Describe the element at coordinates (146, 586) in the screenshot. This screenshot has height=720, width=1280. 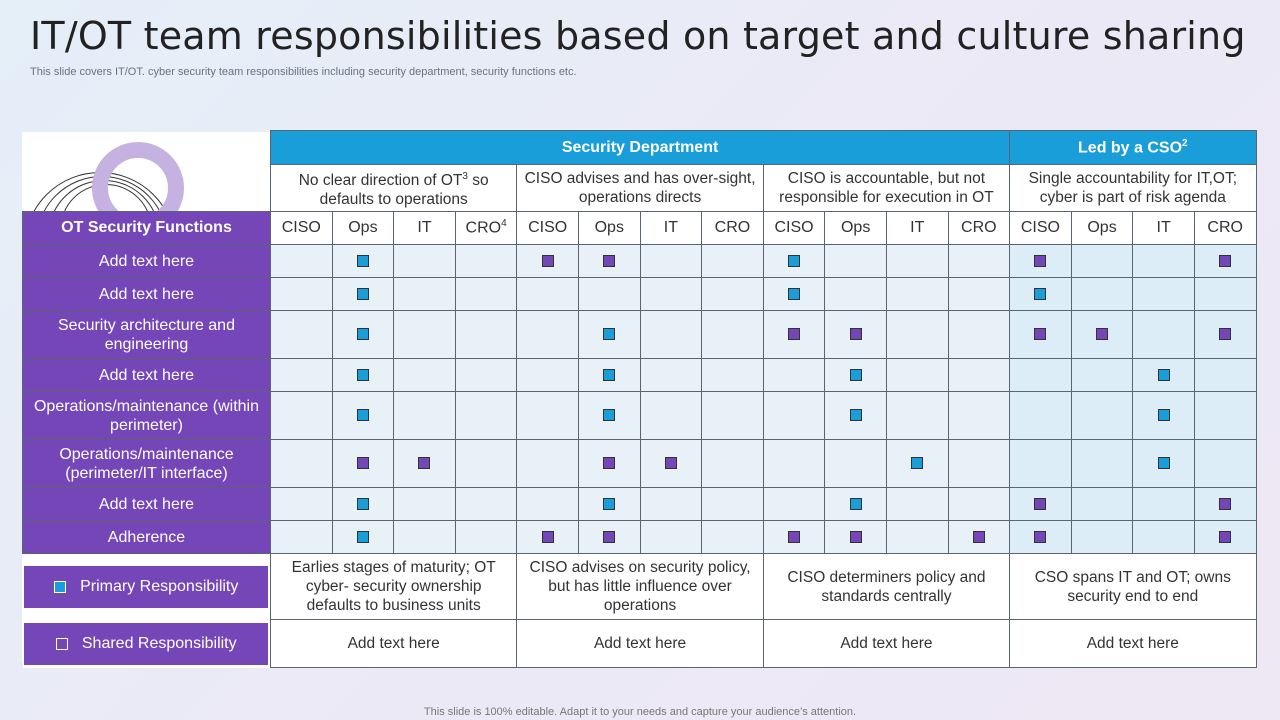
I see `legend-primary-cell: Primary Responsibility` at that location.